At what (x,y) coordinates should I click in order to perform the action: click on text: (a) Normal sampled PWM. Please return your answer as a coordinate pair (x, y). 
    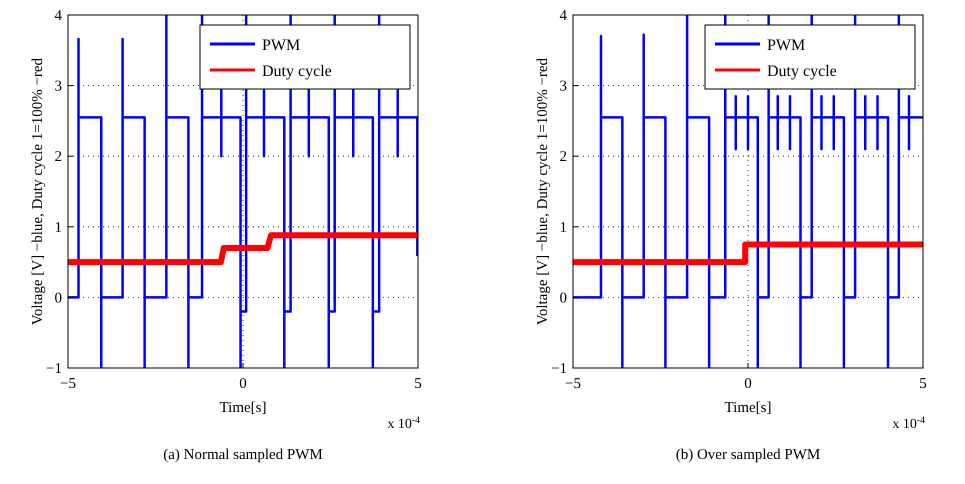
    Looking at the image, I should click on (243, 455).